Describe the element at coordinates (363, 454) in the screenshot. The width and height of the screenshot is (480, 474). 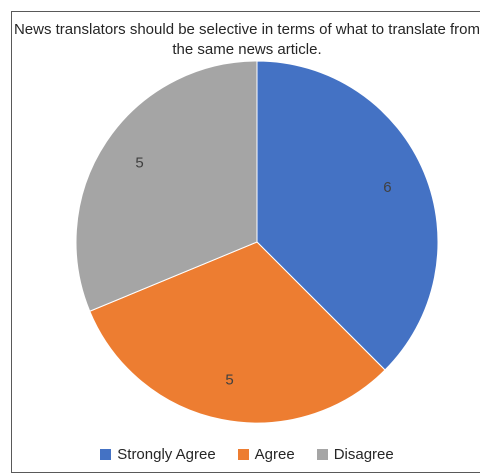
I see `legend-label-disagree: Disagree` at that location.